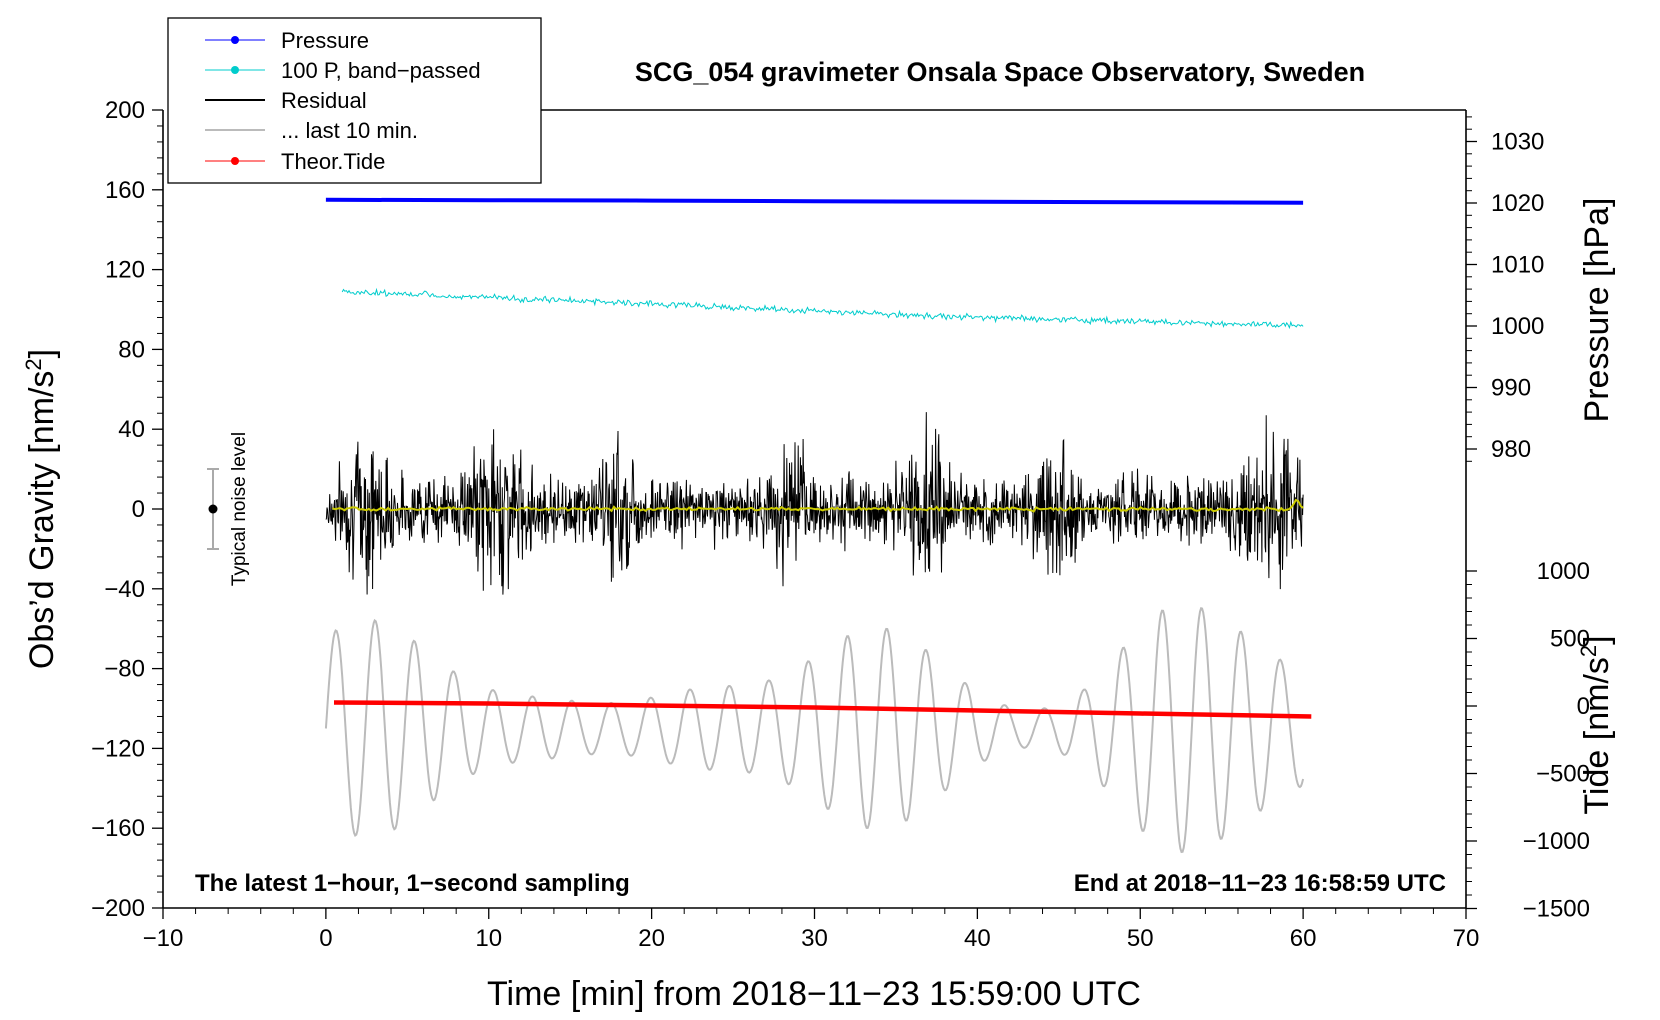 This screenshot has width=1660, height=1020. Describe the element at coordinates (651, 938) in the screenshot. I see `x-tick-label: 20` at that location.